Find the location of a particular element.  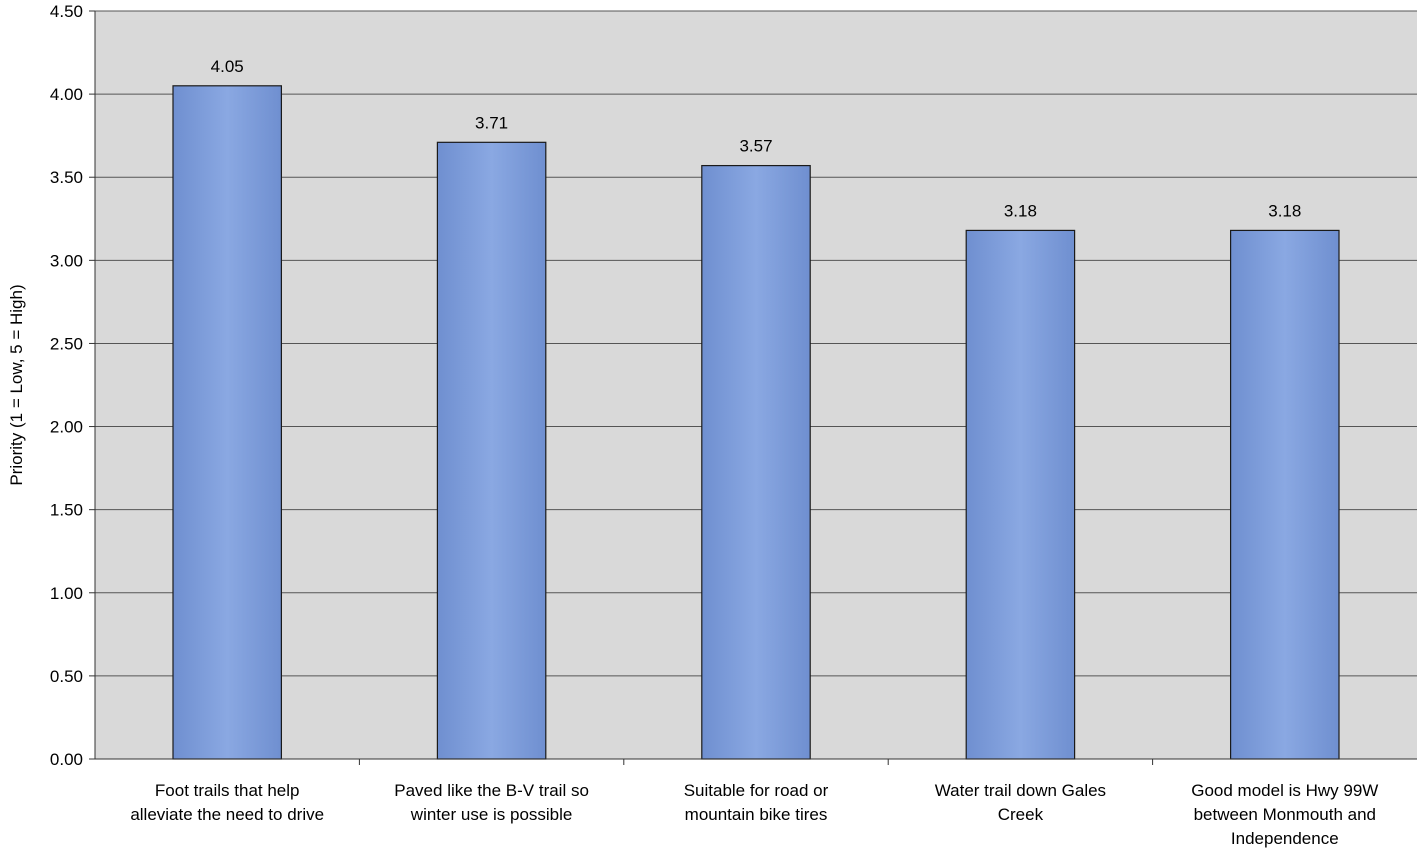

y-tick-label: 3.00 is located at coordinates (66, 260).